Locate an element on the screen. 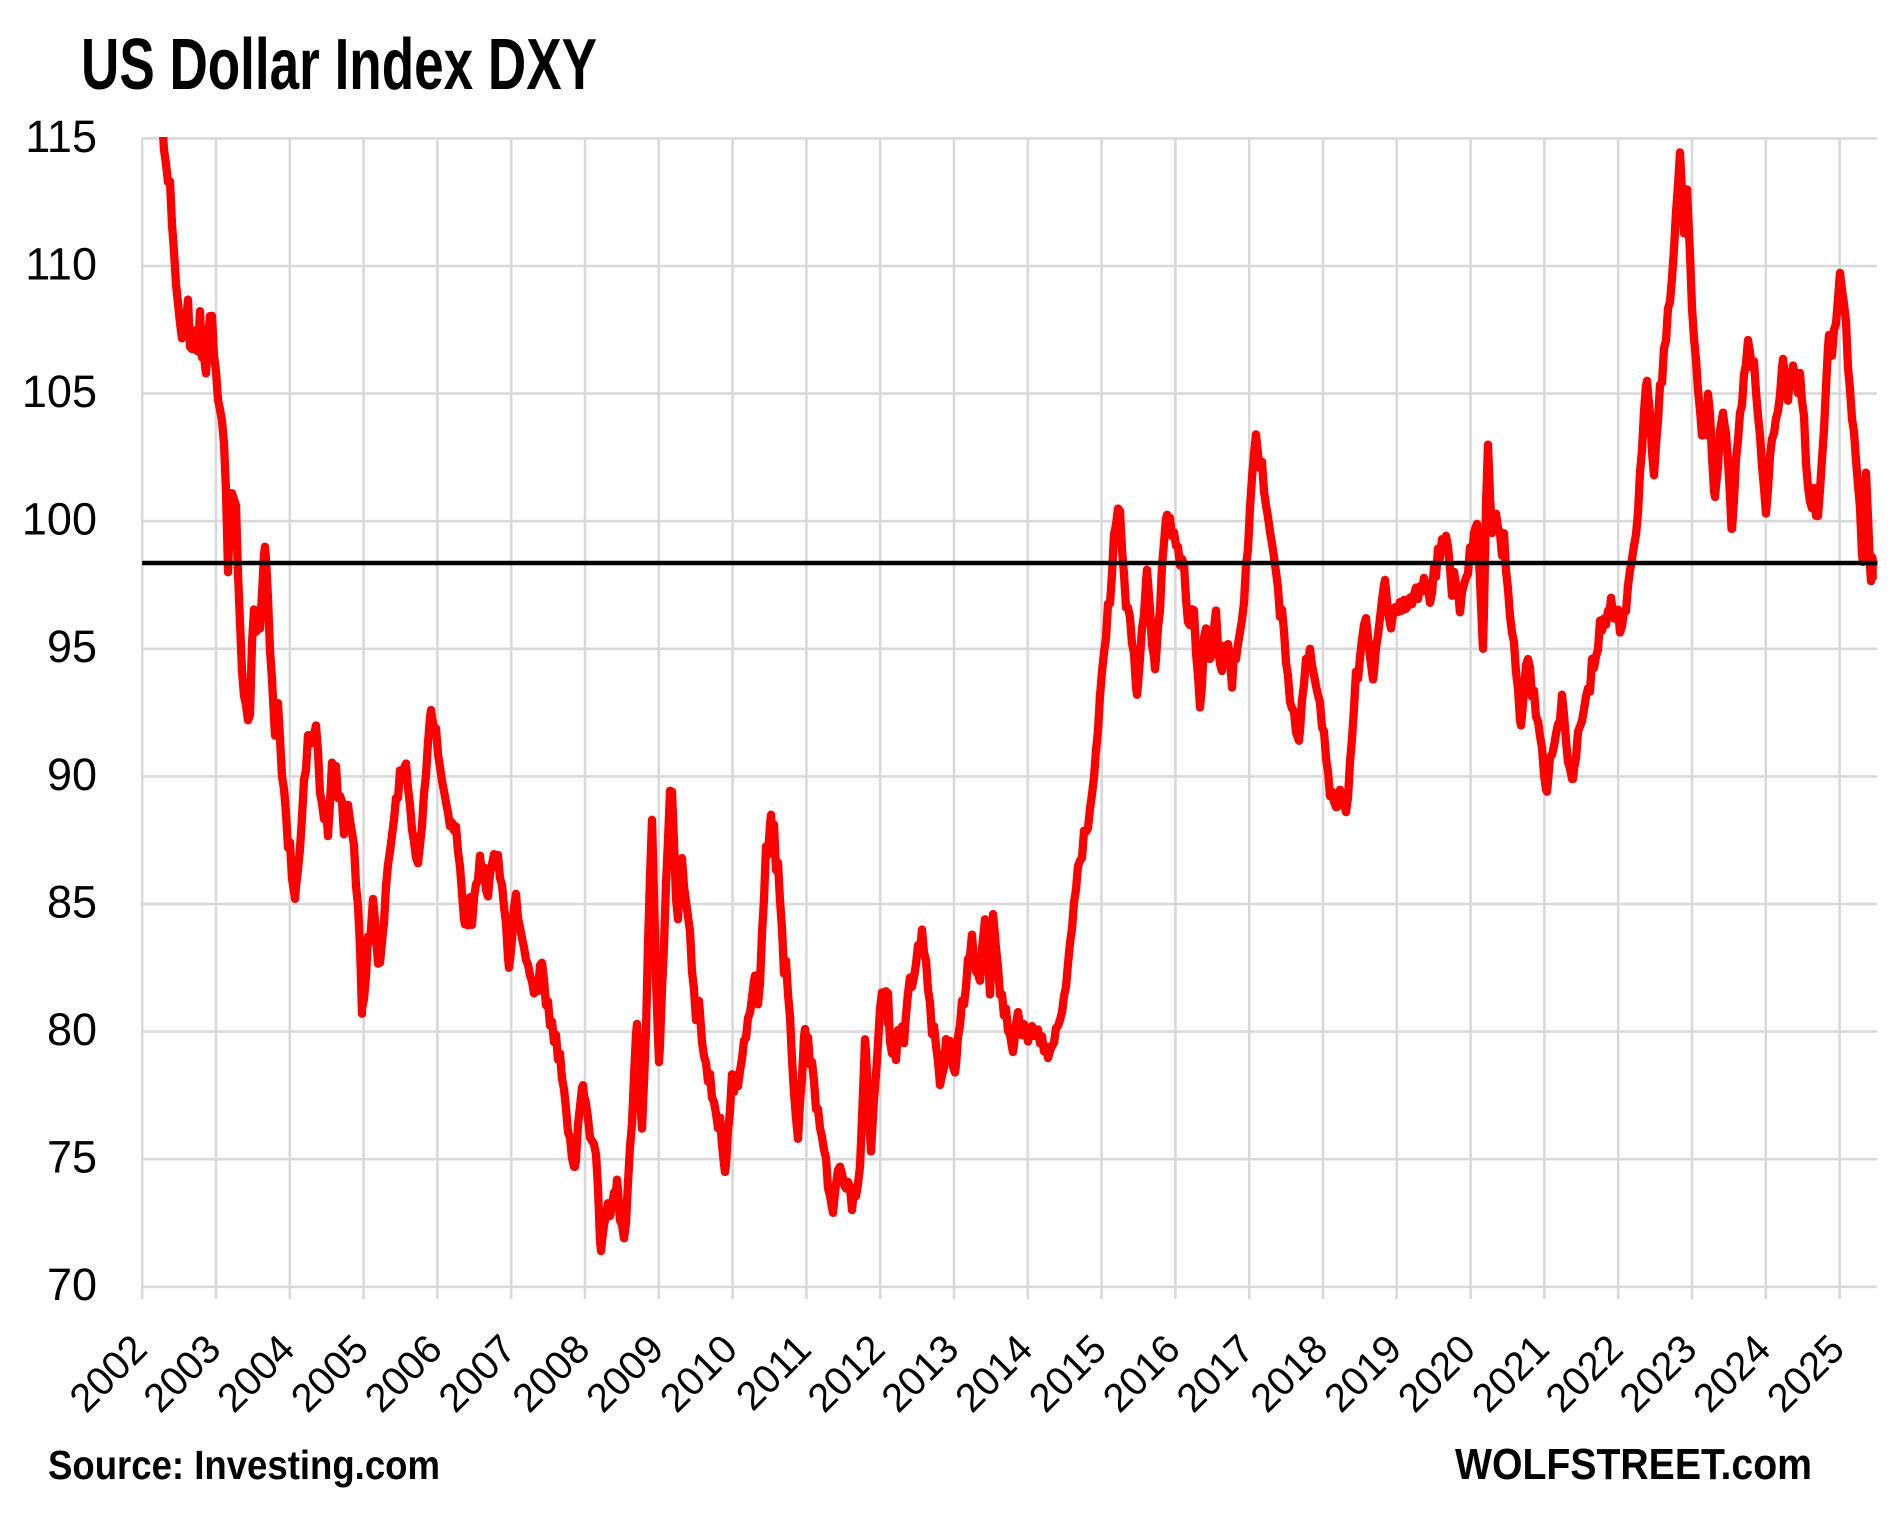 The width and height of the screenshot is (1896, 1515). svg-text: 100 is located at coordinates (59, 519).